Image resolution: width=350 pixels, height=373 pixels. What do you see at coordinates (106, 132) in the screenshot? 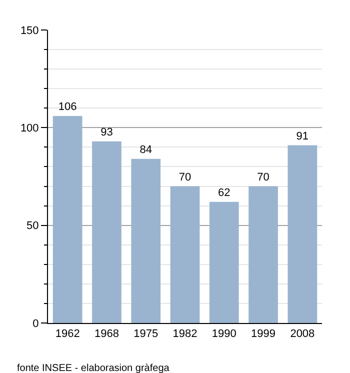
I see `data-label: 93` at bounding box center [106, 132].